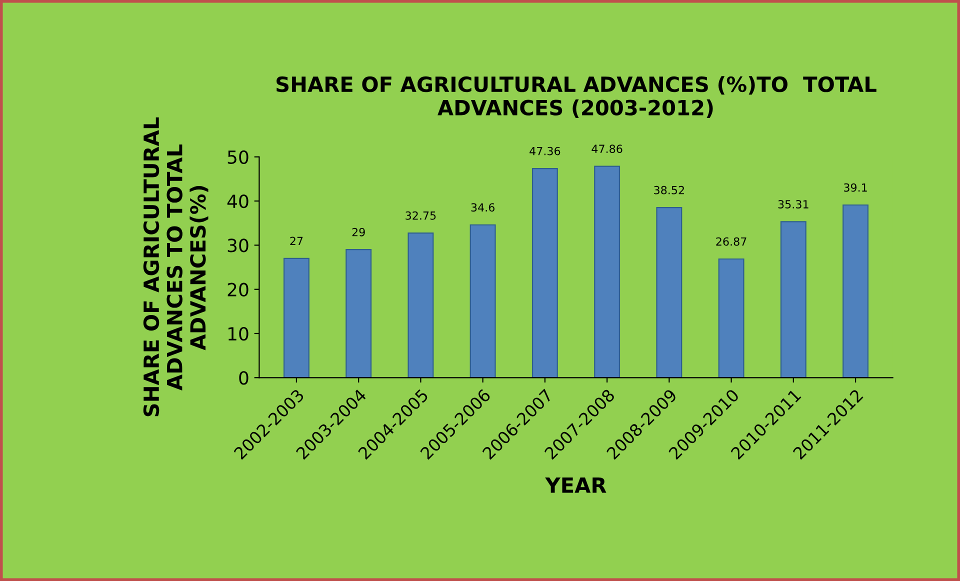  What do you see at coordinates (238, 289) in the screenshot?
I see `y-tick-label: 20` at bounding box center [238, 289].